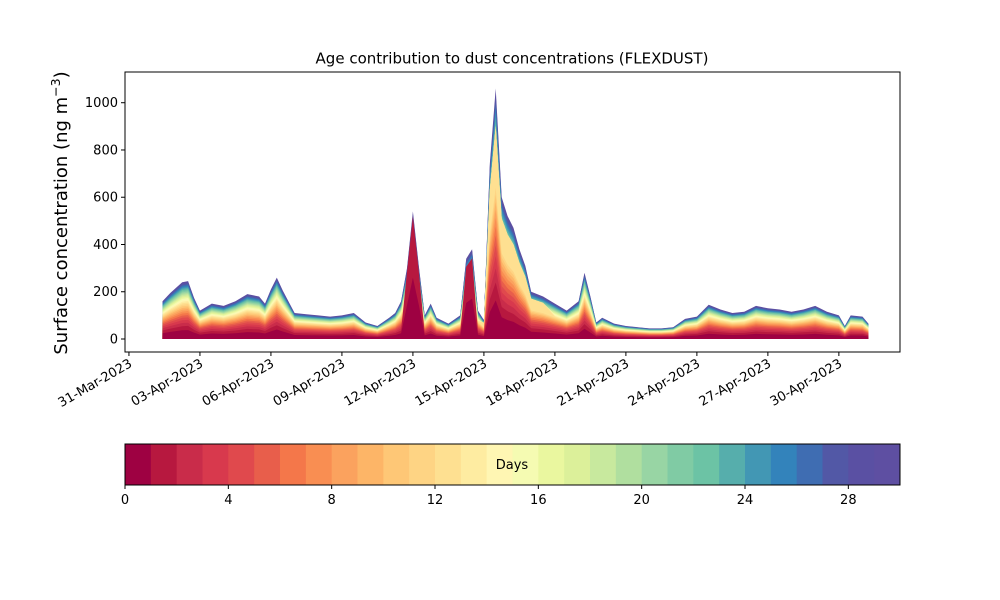  What do you see at coordinates (105, 292) in the screenshot?
I see `y-tick-label: 200` at bounding box center [105, 292].